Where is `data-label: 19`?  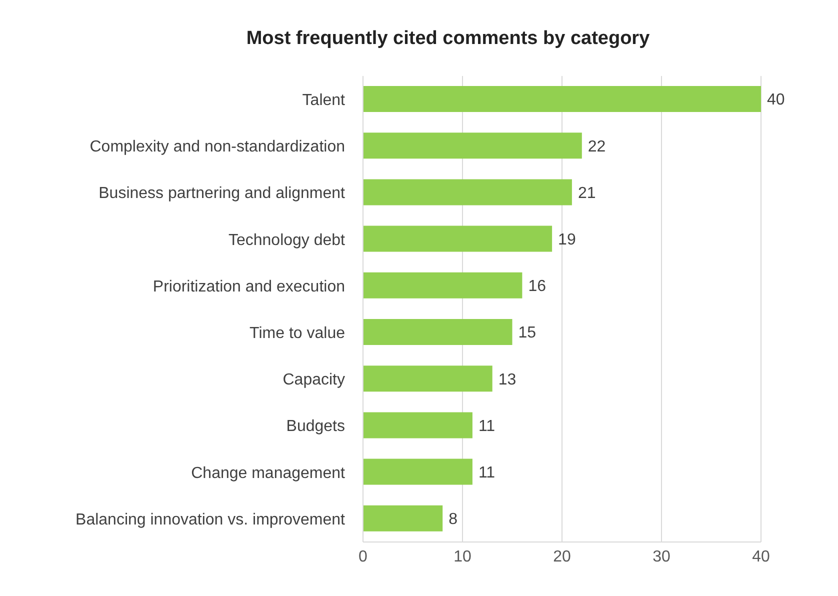
data-label: 19 is located at coordinates (567, 239).